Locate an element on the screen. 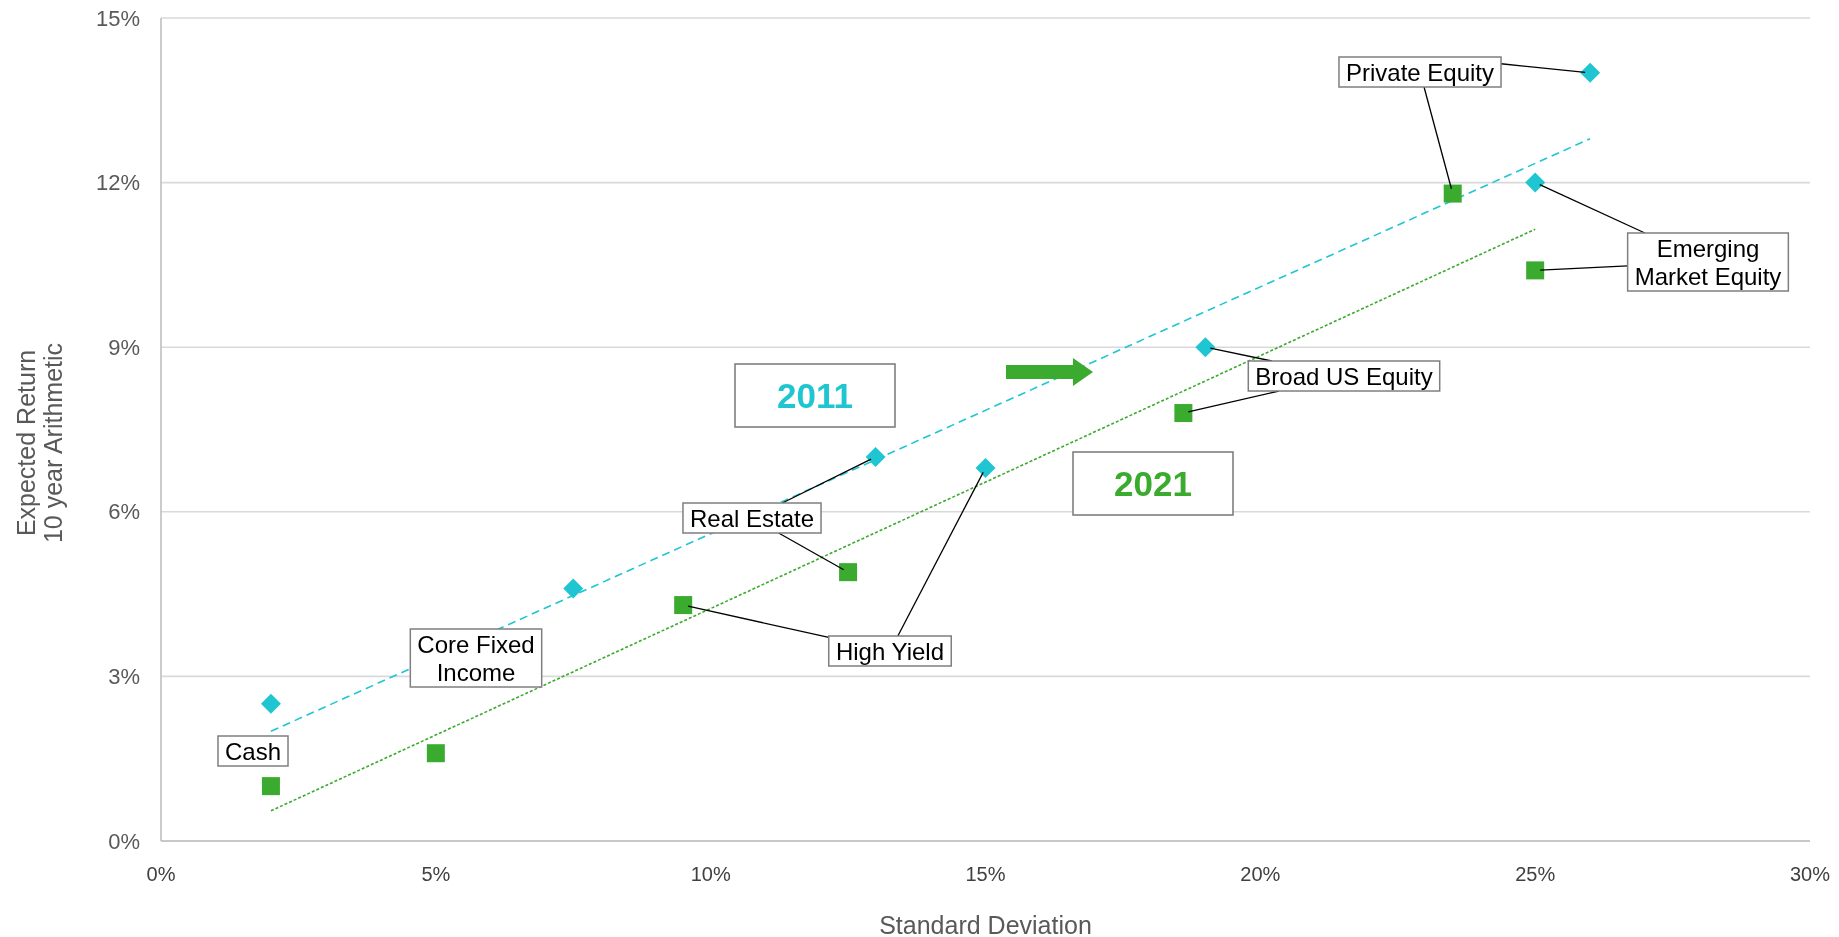  x-axis-title: Standard Deviation is located at coordinates (985, 924).